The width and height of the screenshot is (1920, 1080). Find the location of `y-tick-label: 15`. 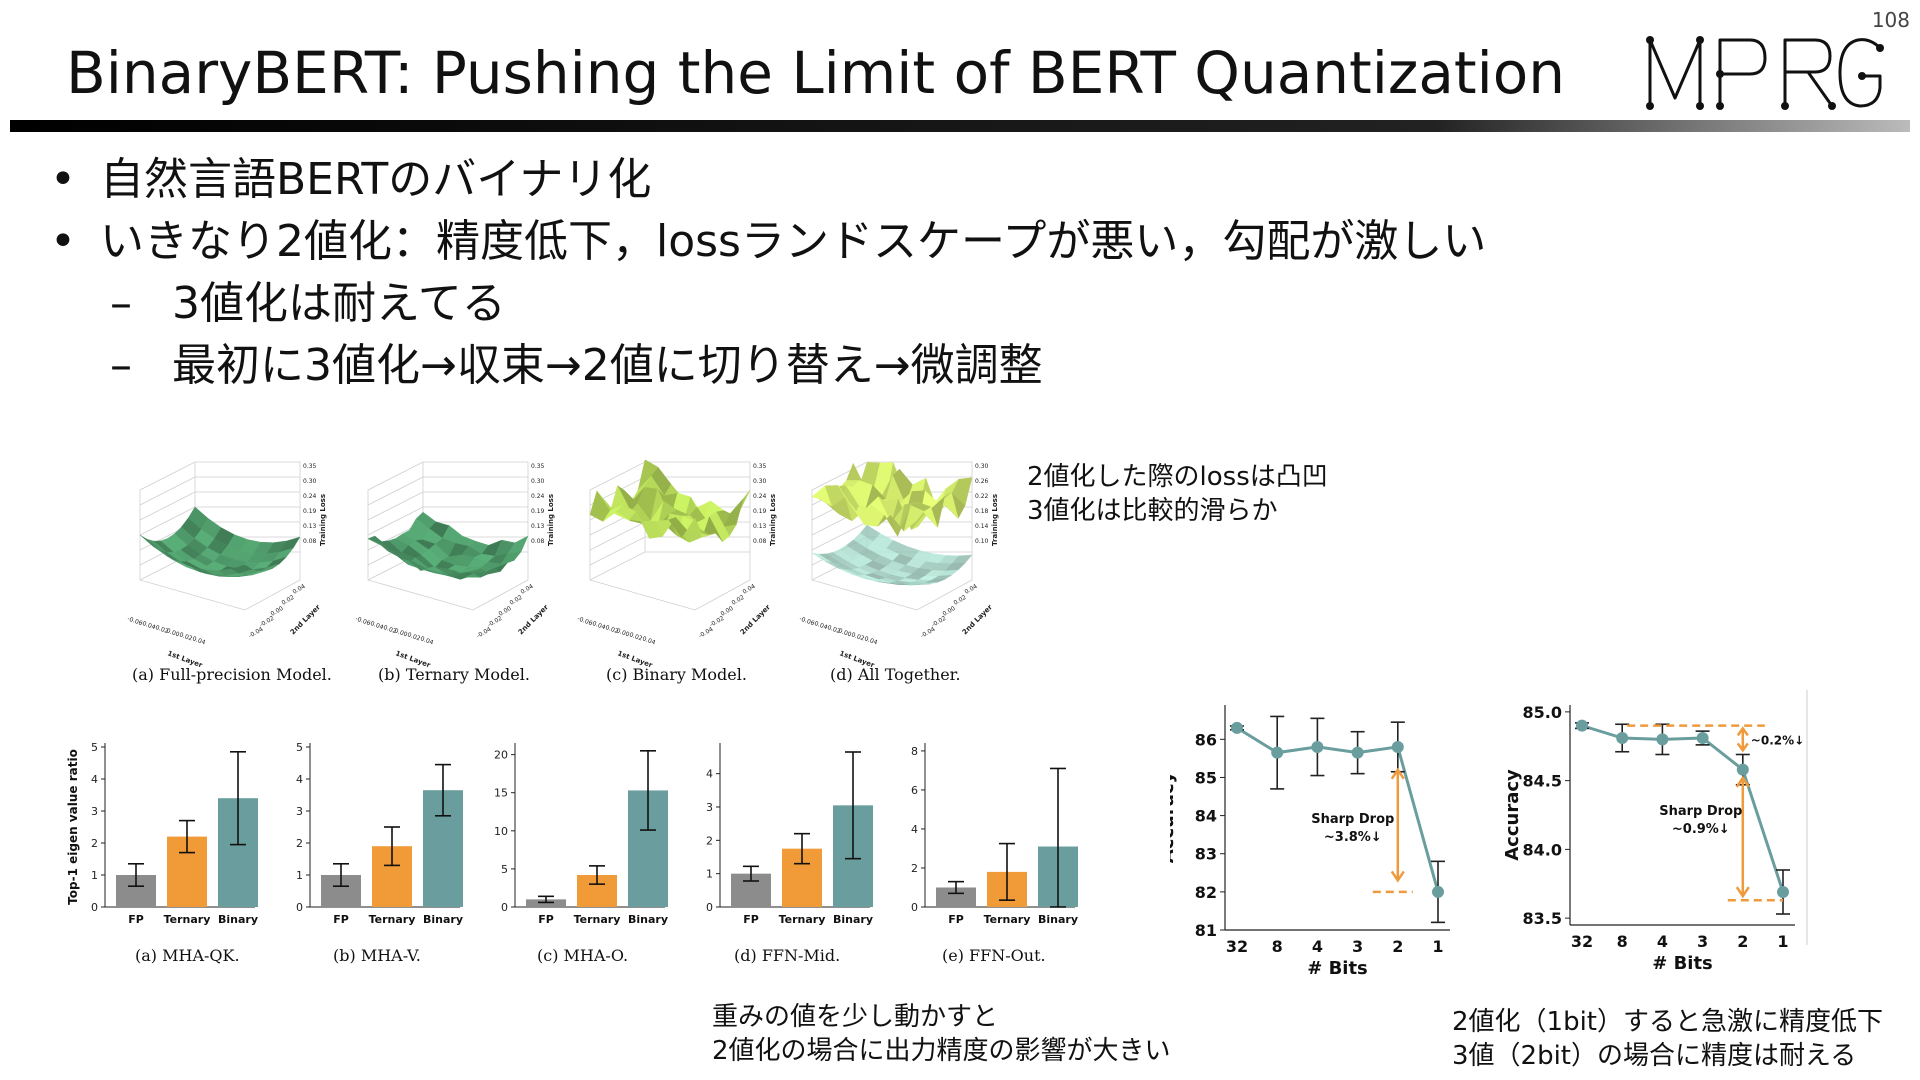

y-tick-label: 15 is located at coordinates (501, 793).